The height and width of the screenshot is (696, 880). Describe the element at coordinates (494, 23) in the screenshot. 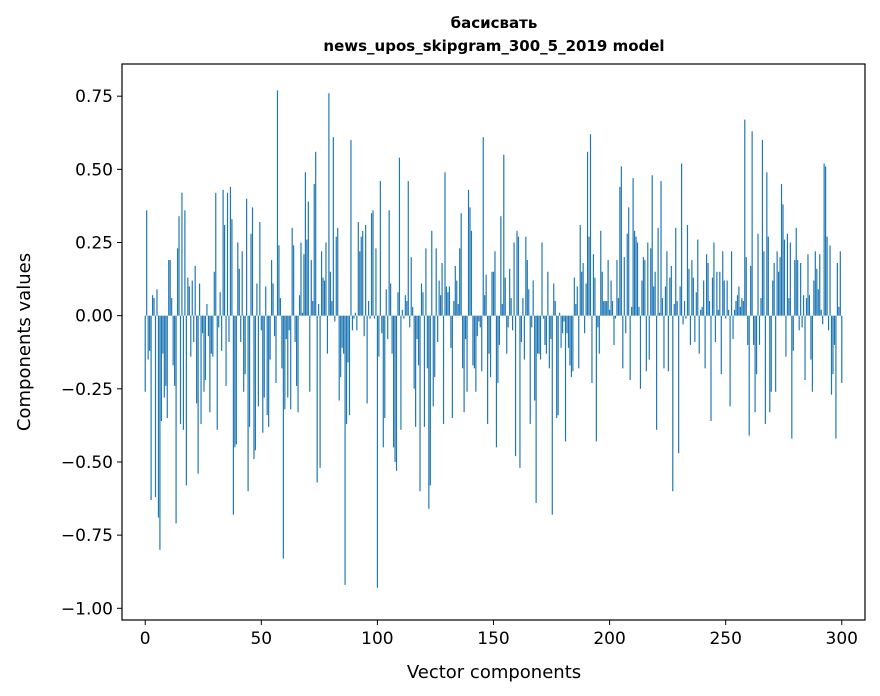

I see `chart-title: басисвать` at that location.